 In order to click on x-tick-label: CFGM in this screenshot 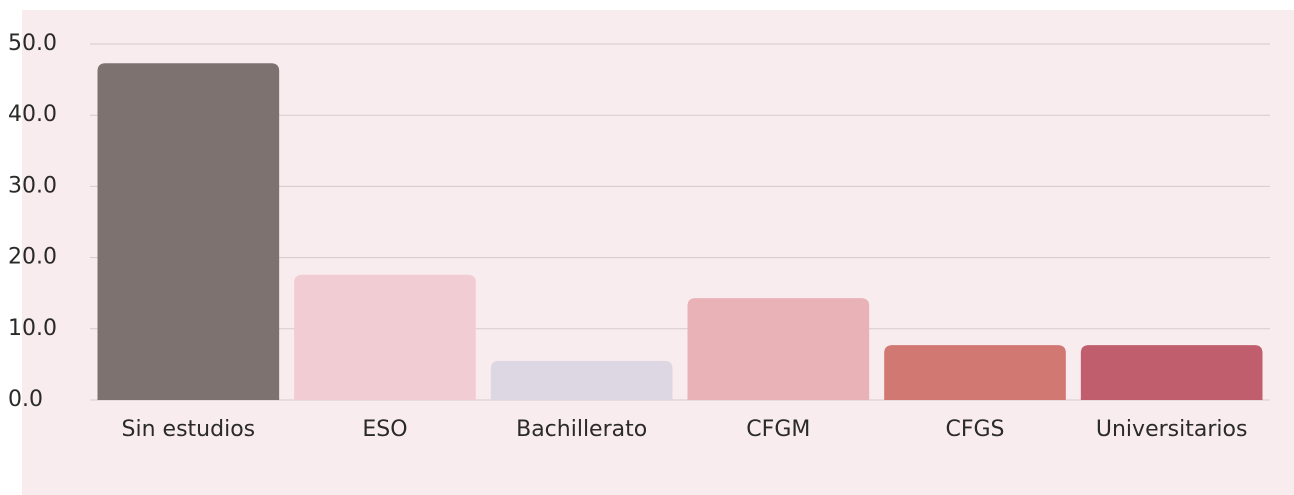, I will do `click(778, 429)`.